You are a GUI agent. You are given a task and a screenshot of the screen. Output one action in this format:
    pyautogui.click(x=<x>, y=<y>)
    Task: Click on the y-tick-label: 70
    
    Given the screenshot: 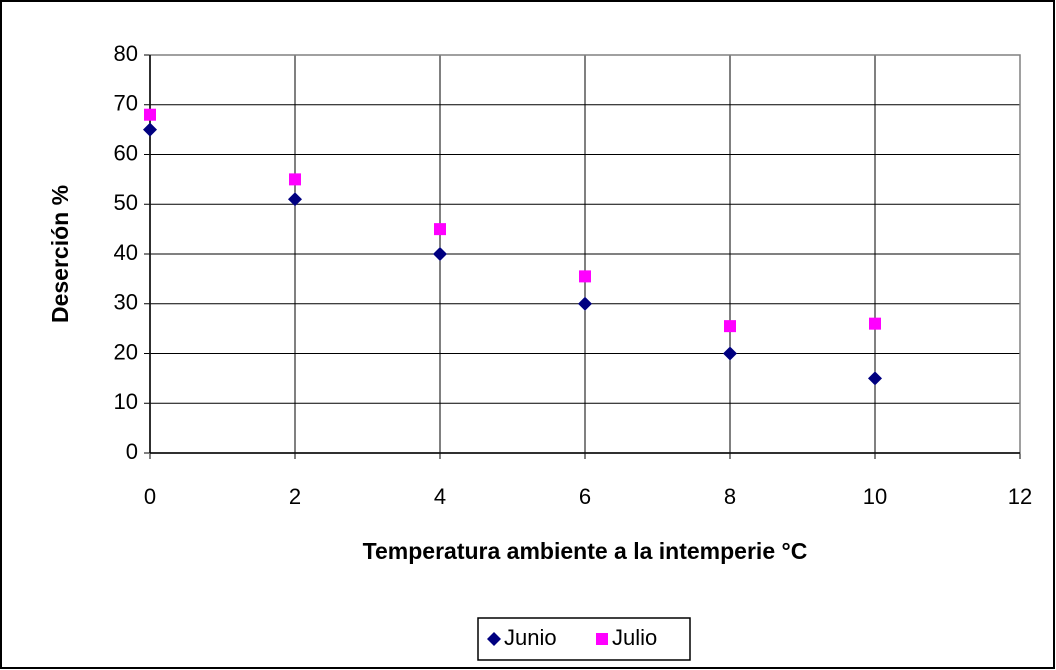 What is the action you would take?
    pyautogui.click(x=126, y=103)
    